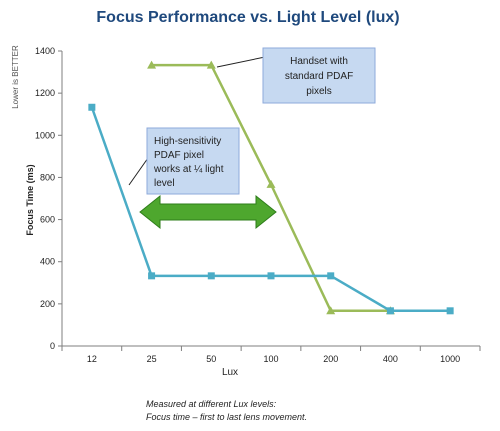 The image size is (500, 431). Describe the element at coordinates (47, 262) in the screenshot. I see `y-tick-label: 400` at that location.